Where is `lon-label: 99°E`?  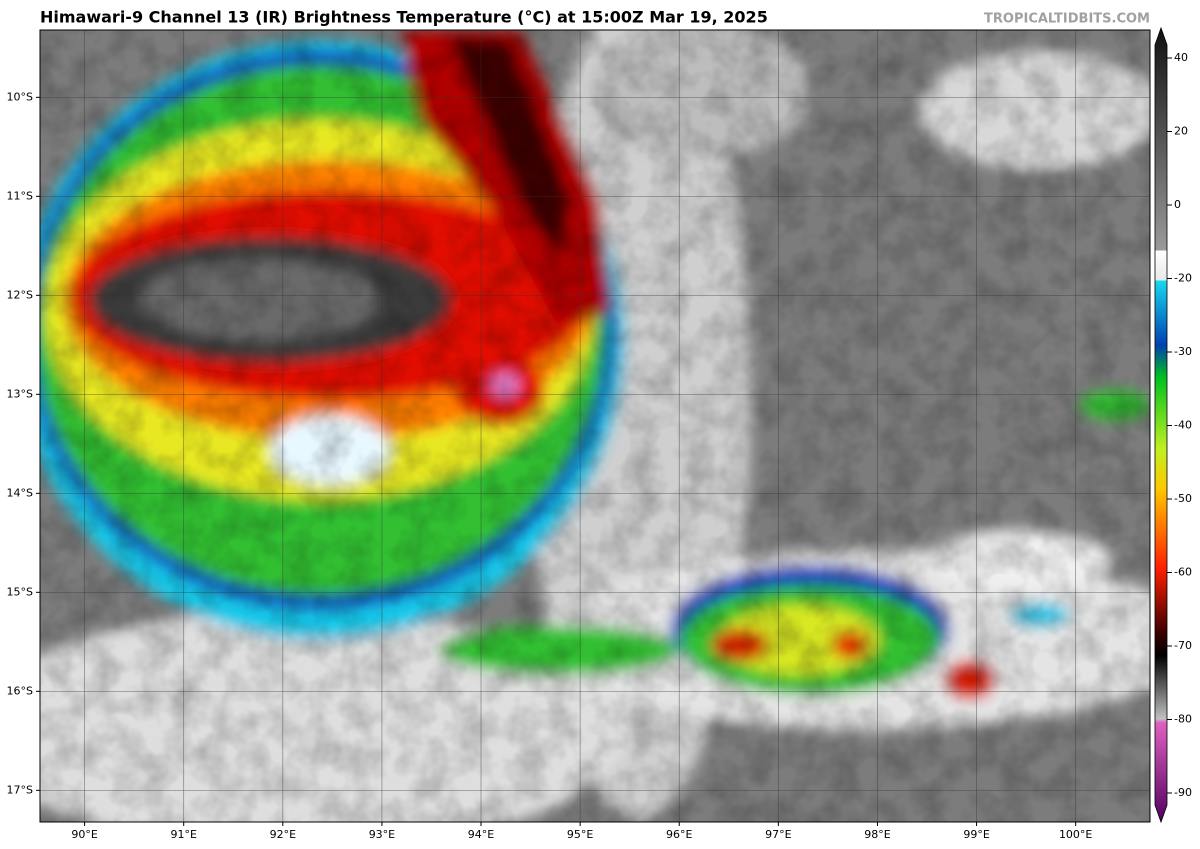 lon-label: 99°E is located at coordinates (976, 834).